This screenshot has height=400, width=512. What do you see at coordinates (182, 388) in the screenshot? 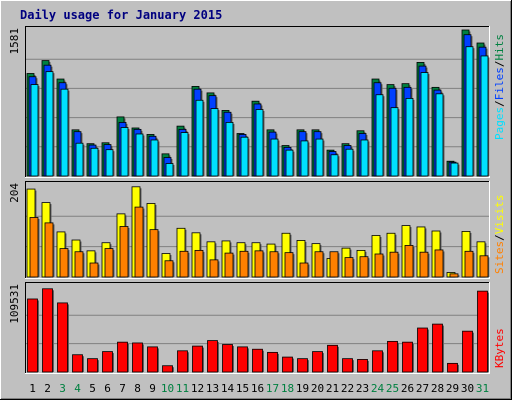
I see `x-tick-label: 11` at bounding box center [182, 388].